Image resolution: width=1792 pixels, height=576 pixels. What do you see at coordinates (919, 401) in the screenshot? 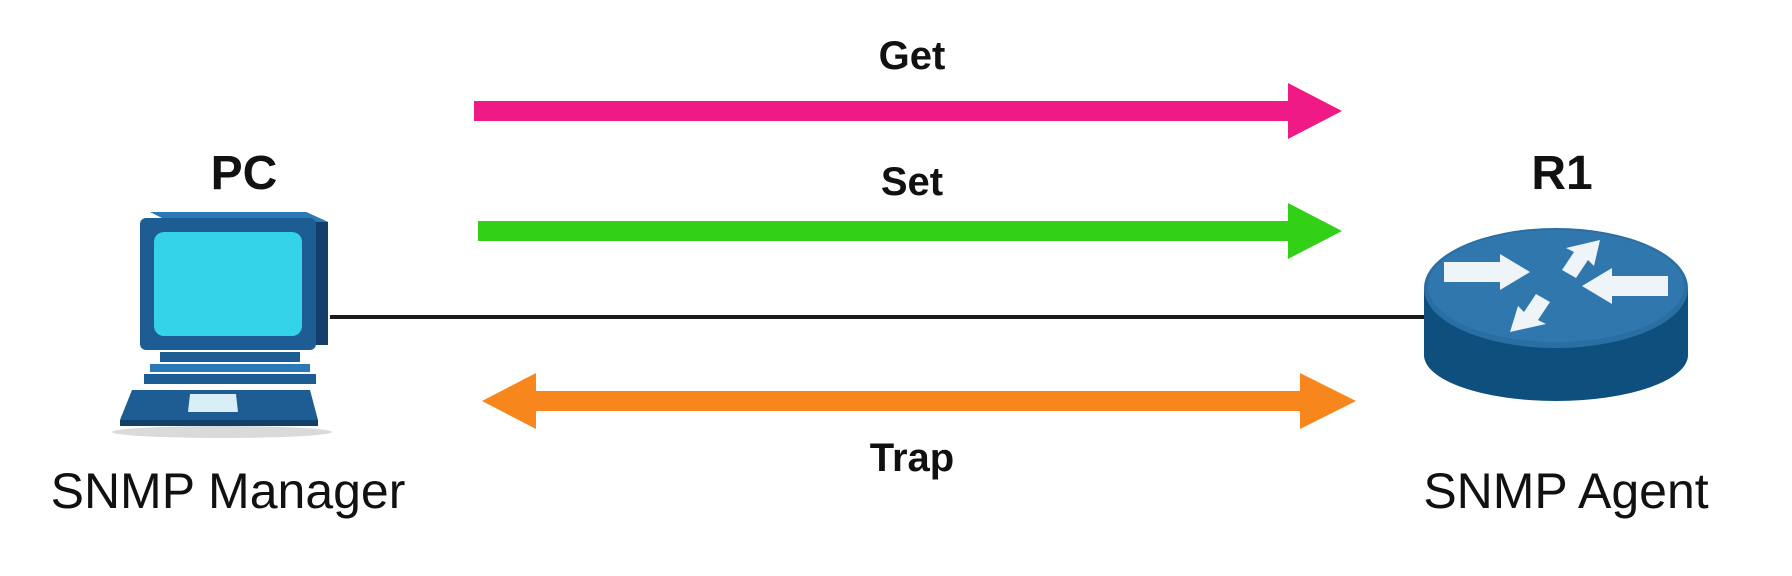
I see `trap-arrow` at bounding box center [919, 401].